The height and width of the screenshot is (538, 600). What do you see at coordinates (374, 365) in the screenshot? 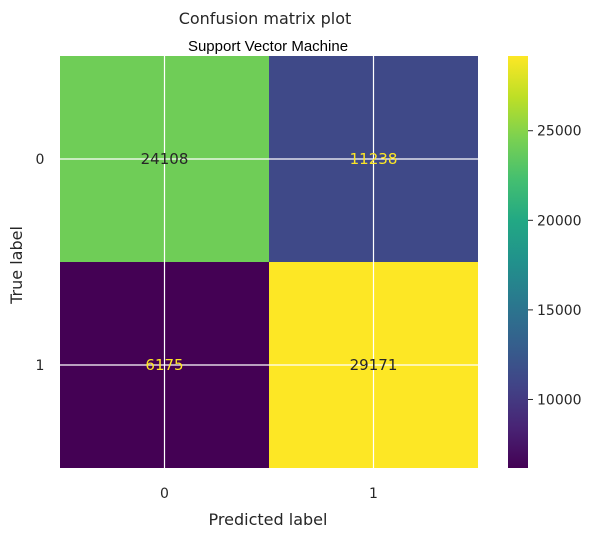
I see `cell-value-1-1: 29171` at bounding box center [374, 365].